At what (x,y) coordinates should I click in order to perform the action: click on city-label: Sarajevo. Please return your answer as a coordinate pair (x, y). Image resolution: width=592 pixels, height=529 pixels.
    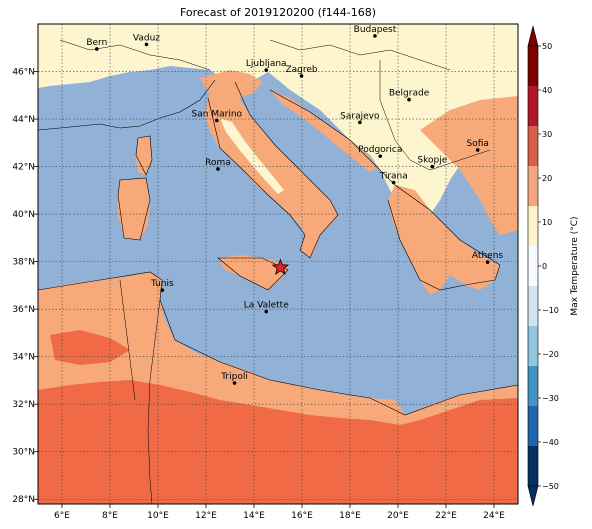
    Looking at the image, I should click on (360, 116).